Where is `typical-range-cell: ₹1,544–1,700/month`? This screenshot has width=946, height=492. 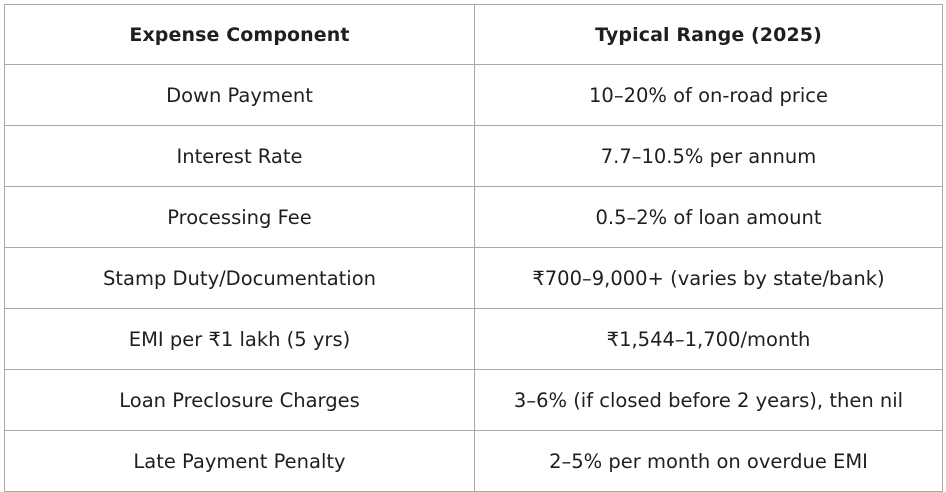 typical-range-cell: ₹1,544–1,700/month is located at coordinates (708, 339).